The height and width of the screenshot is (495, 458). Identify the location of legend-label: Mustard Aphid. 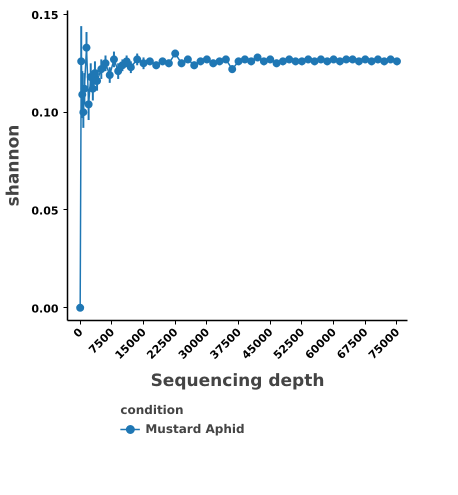
(195, 429).